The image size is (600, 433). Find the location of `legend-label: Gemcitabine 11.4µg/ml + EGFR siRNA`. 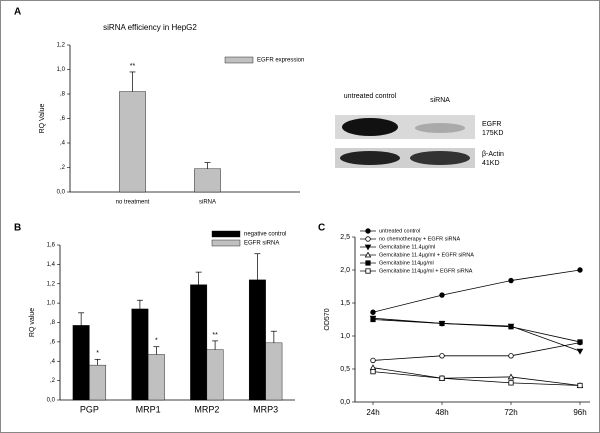

legend-label: Gemcitabine 11.4µg/ml + EGFR siRNA is located at coordinates (426, 255).